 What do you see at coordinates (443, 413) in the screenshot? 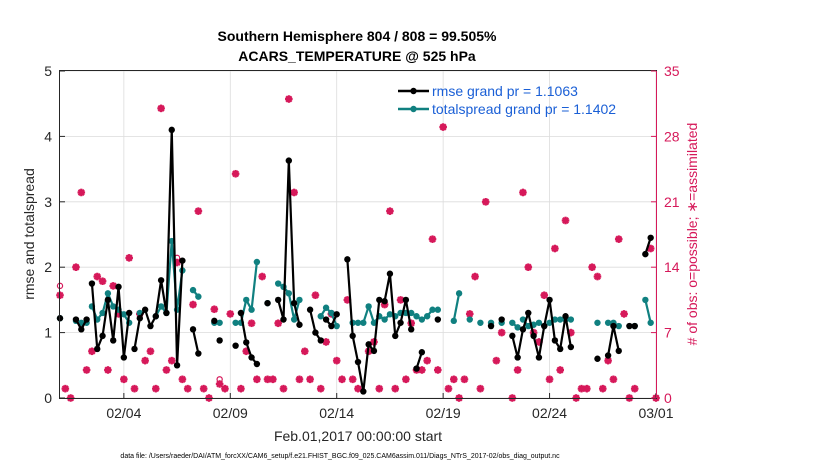
I see `x-tick-label: 02/19` at bounding box center [443, 413].